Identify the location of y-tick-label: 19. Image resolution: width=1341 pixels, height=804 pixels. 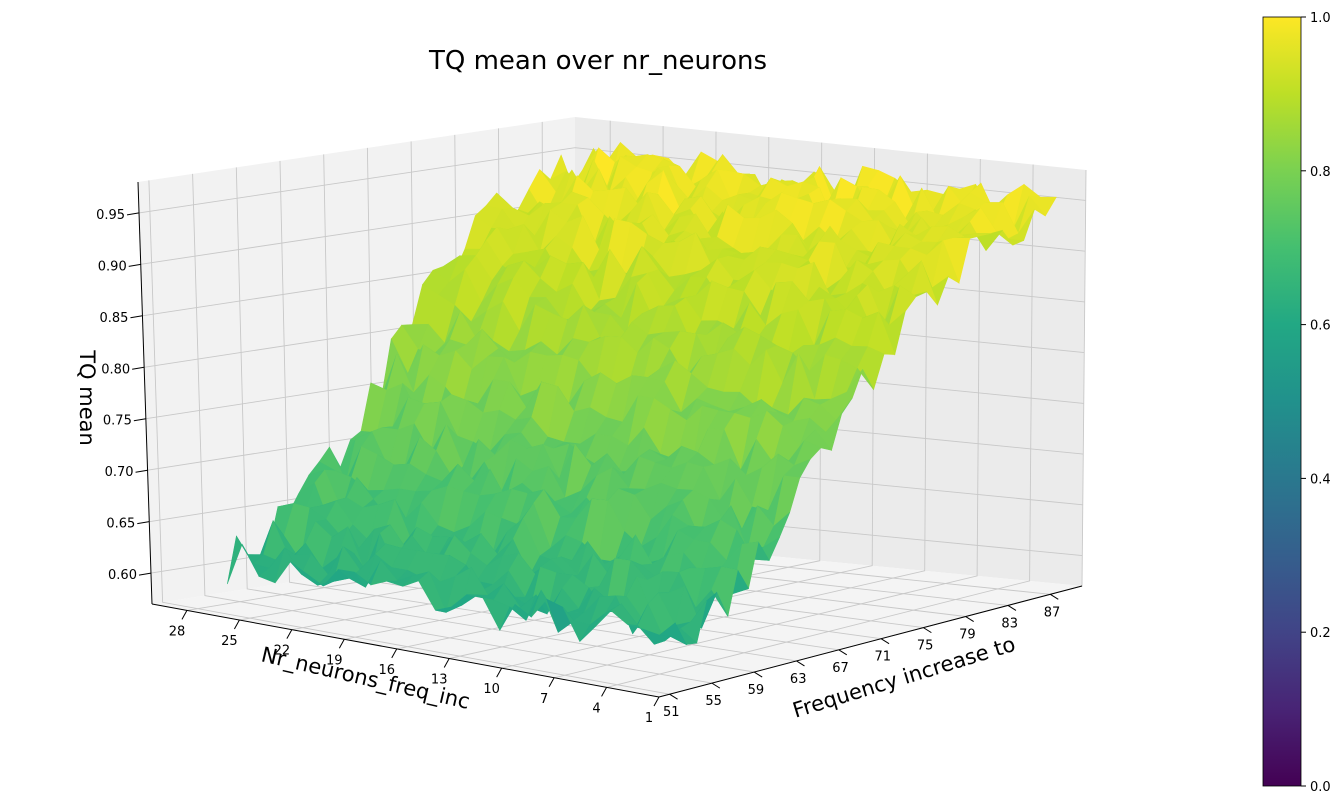
(334, 660).